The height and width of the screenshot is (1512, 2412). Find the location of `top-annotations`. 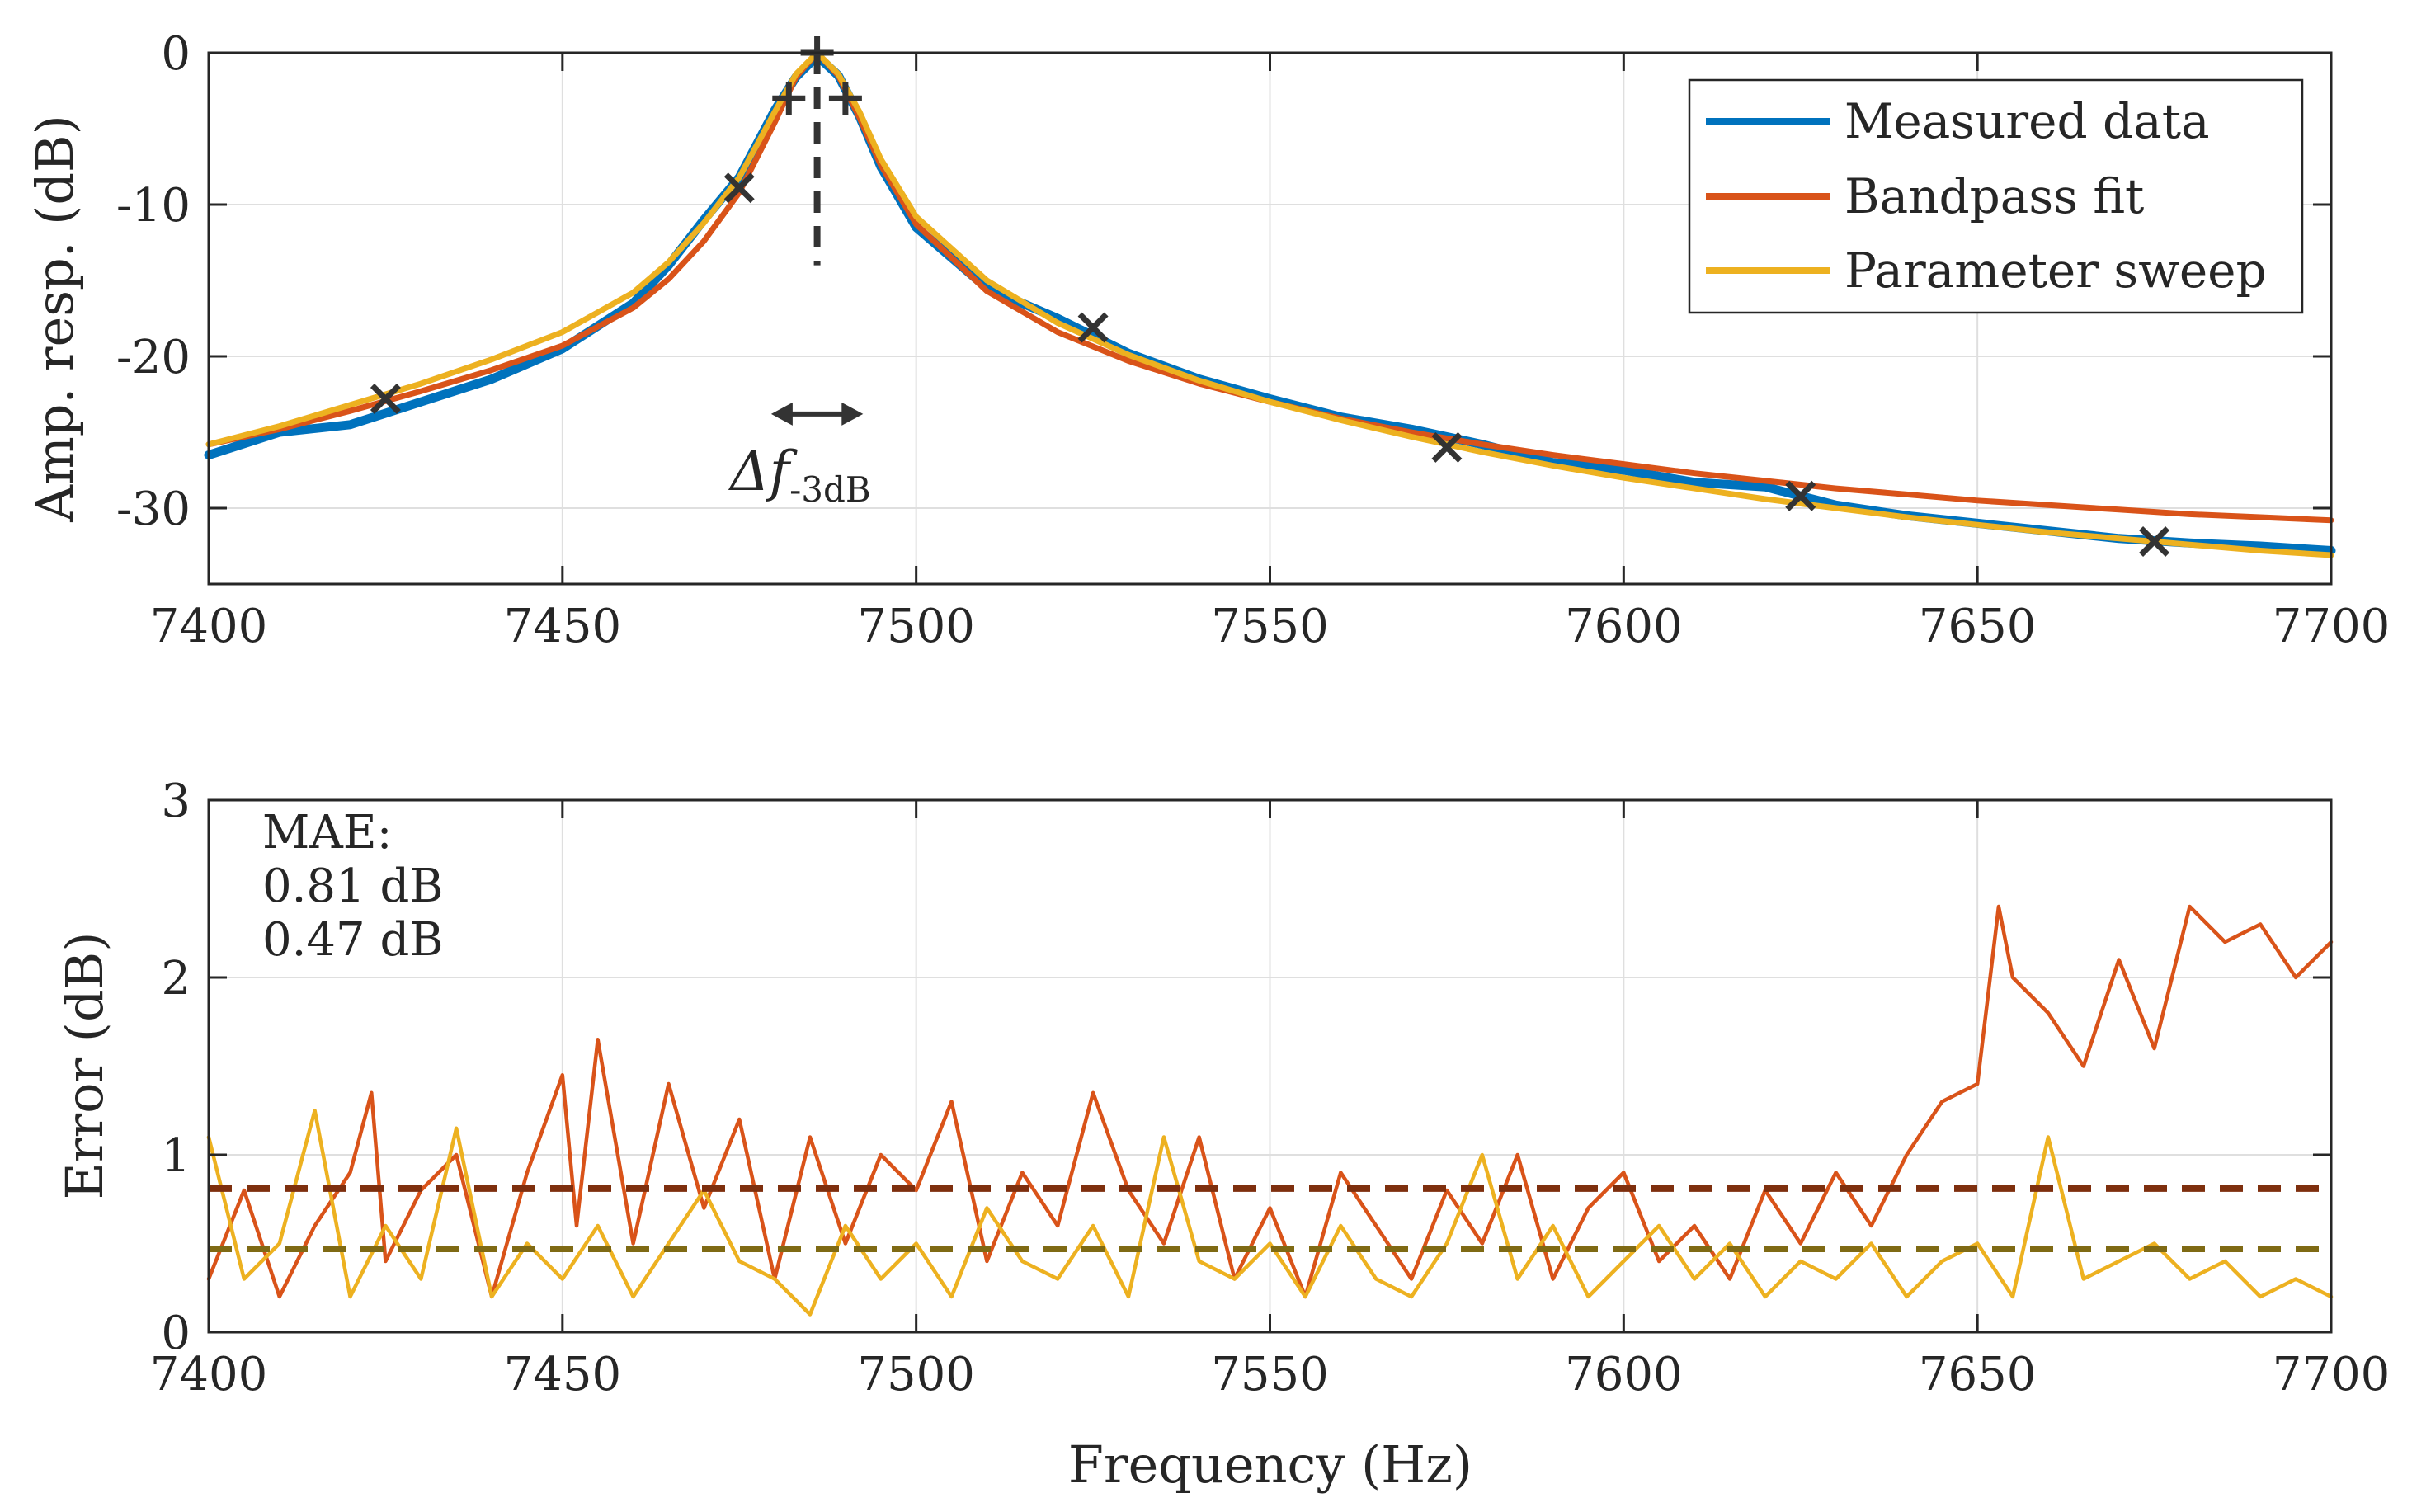

top-annotations is located at coordinates (817, 239).